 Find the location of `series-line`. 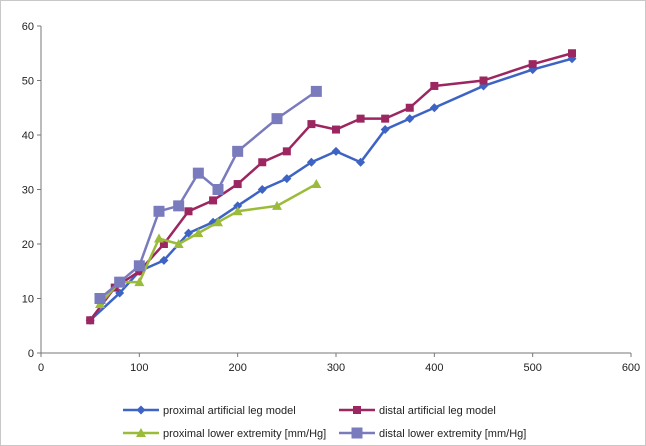

series-line is located at coordinates (208, 243).